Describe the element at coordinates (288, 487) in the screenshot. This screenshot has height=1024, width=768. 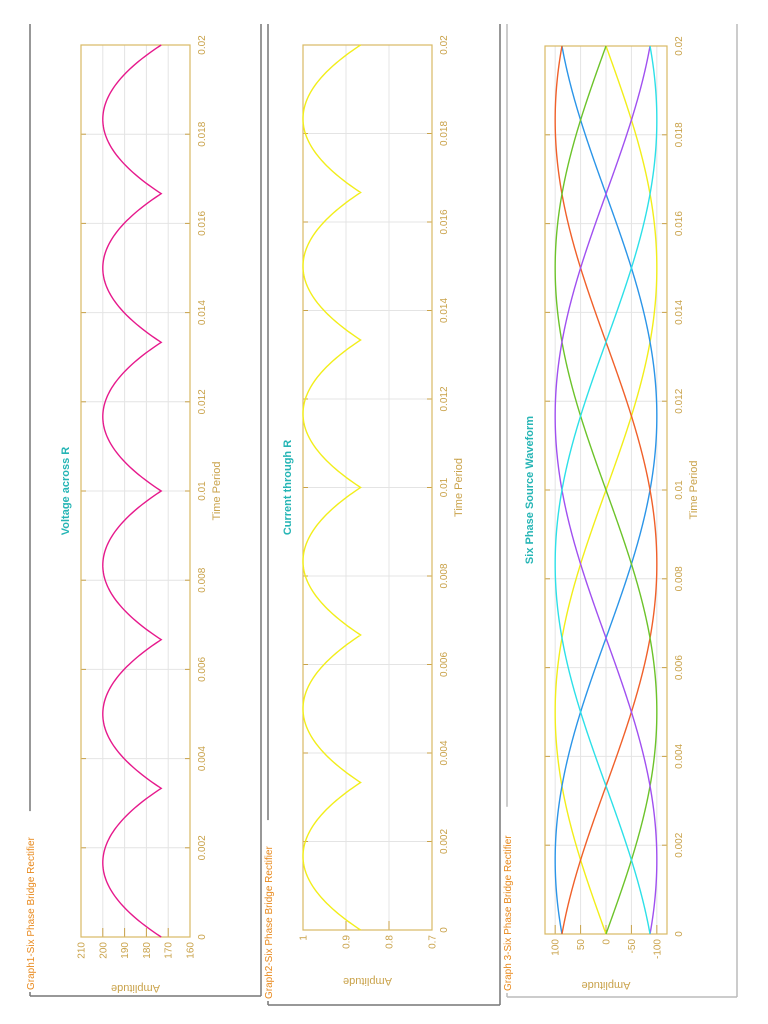
I see `chart-title: Current through R` at that location.